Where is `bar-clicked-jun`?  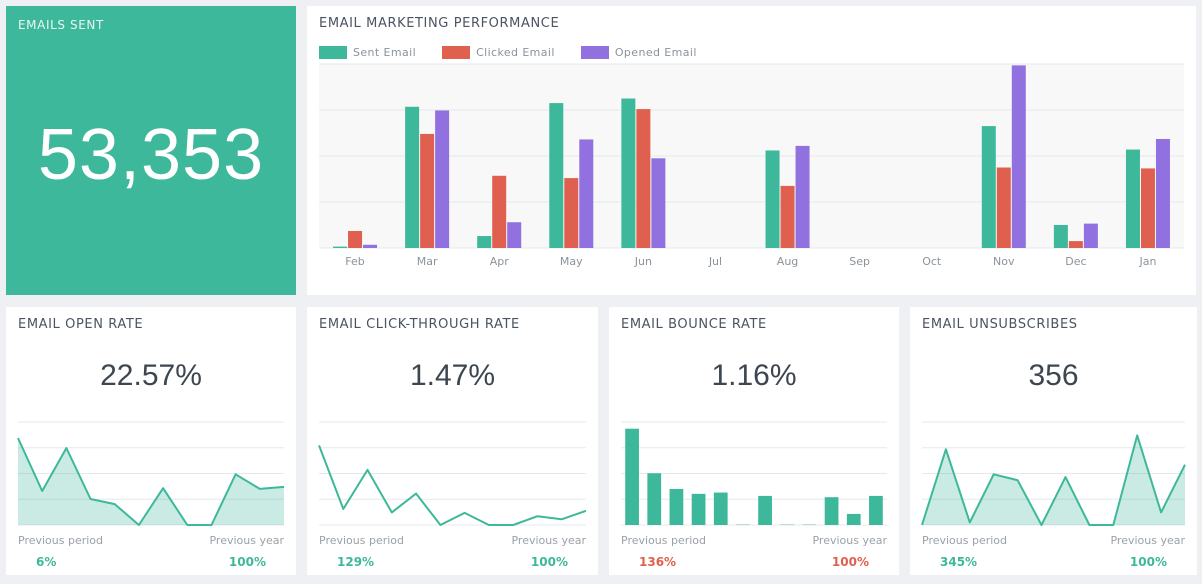 bar-clicked-jun is located at coordinates (643, 178).